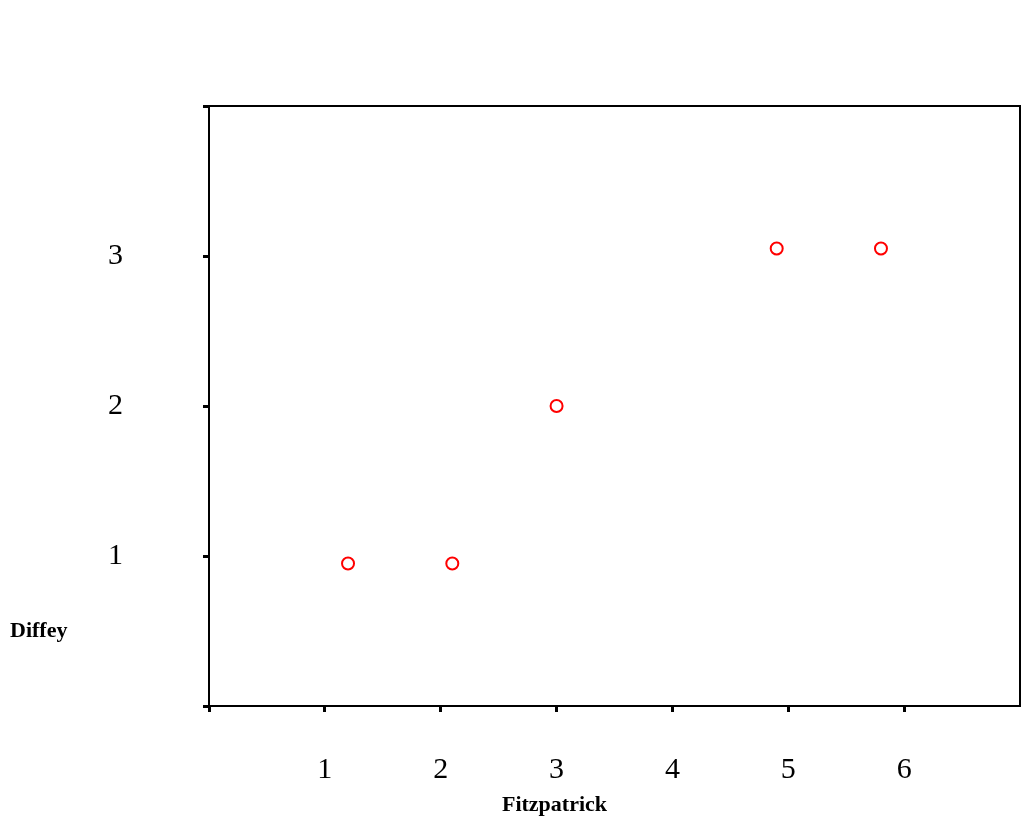 The height and width of the screenshot is (838, 1036). What do you see at coordinates (39, 629) in the screenshot?
I see `y-axis-title: Diffey` at bounding box center [39, 629].